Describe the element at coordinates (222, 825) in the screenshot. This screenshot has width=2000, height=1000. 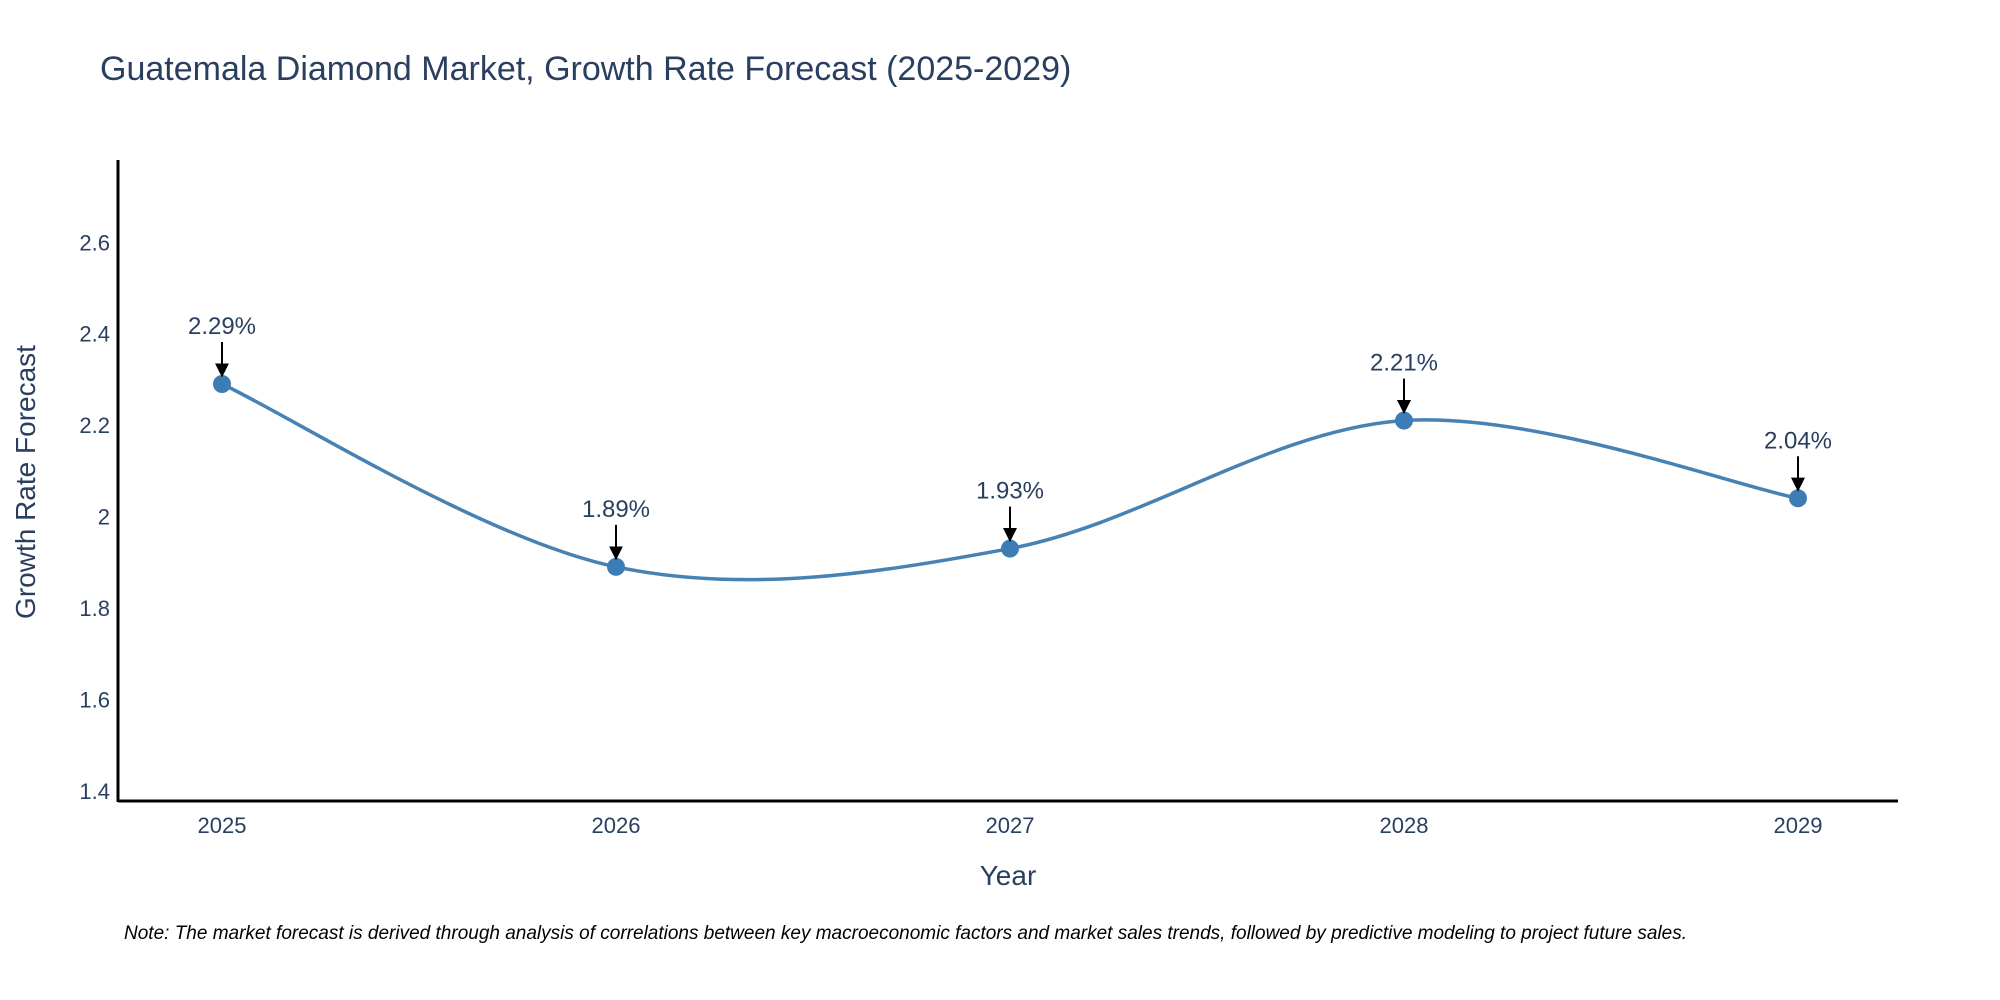
I see `x-tick-label: 2025` at that location.